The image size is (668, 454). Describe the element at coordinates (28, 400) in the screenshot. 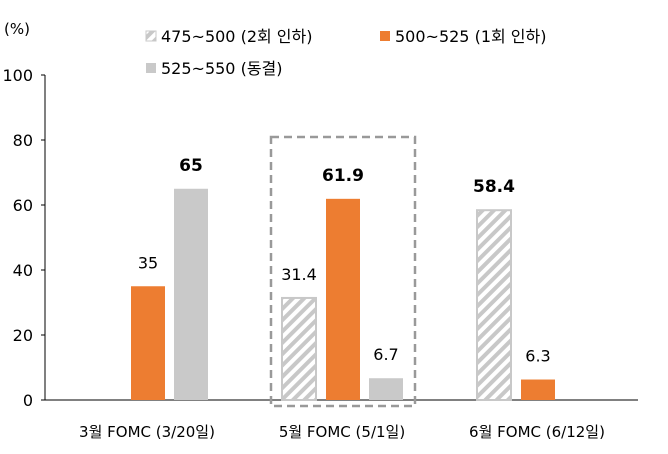

I see `y-tick-label: 0` at that location.